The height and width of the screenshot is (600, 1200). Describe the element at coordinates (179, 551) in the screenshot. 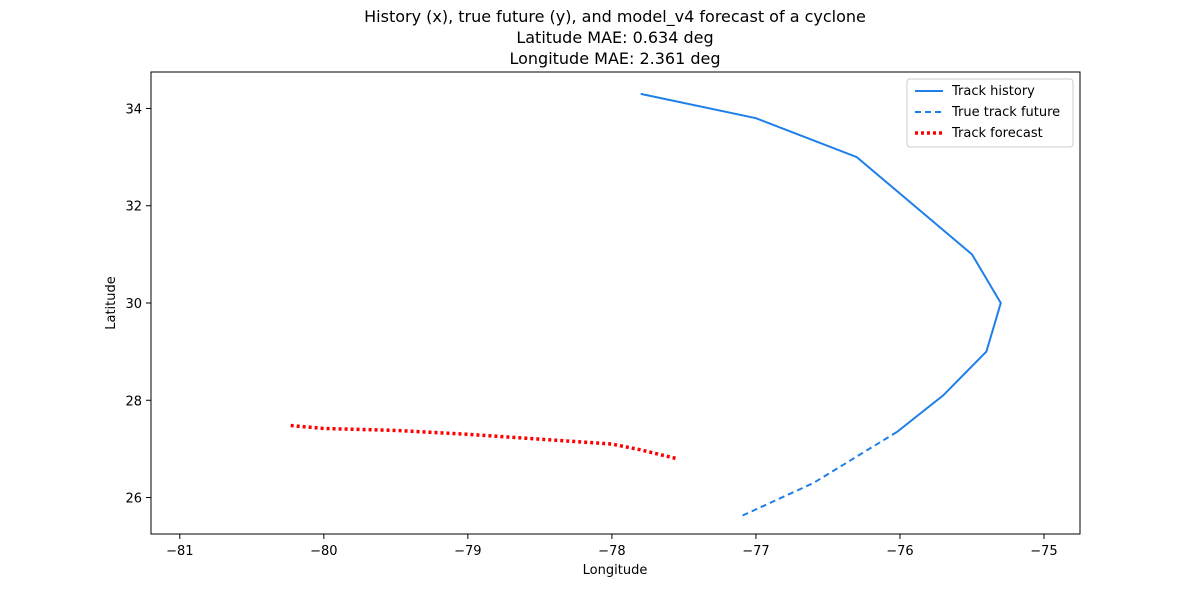

I see `x-tick-label: −81` at that location.